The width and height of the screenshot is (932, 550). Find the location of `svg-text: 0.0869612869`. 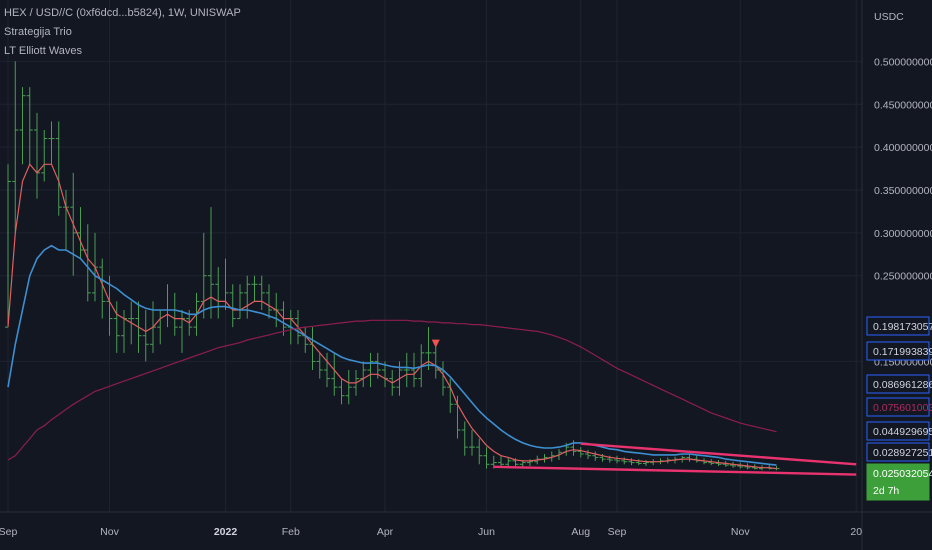

svg-text: 0.0869612869 is located at coordinates (902, 385).